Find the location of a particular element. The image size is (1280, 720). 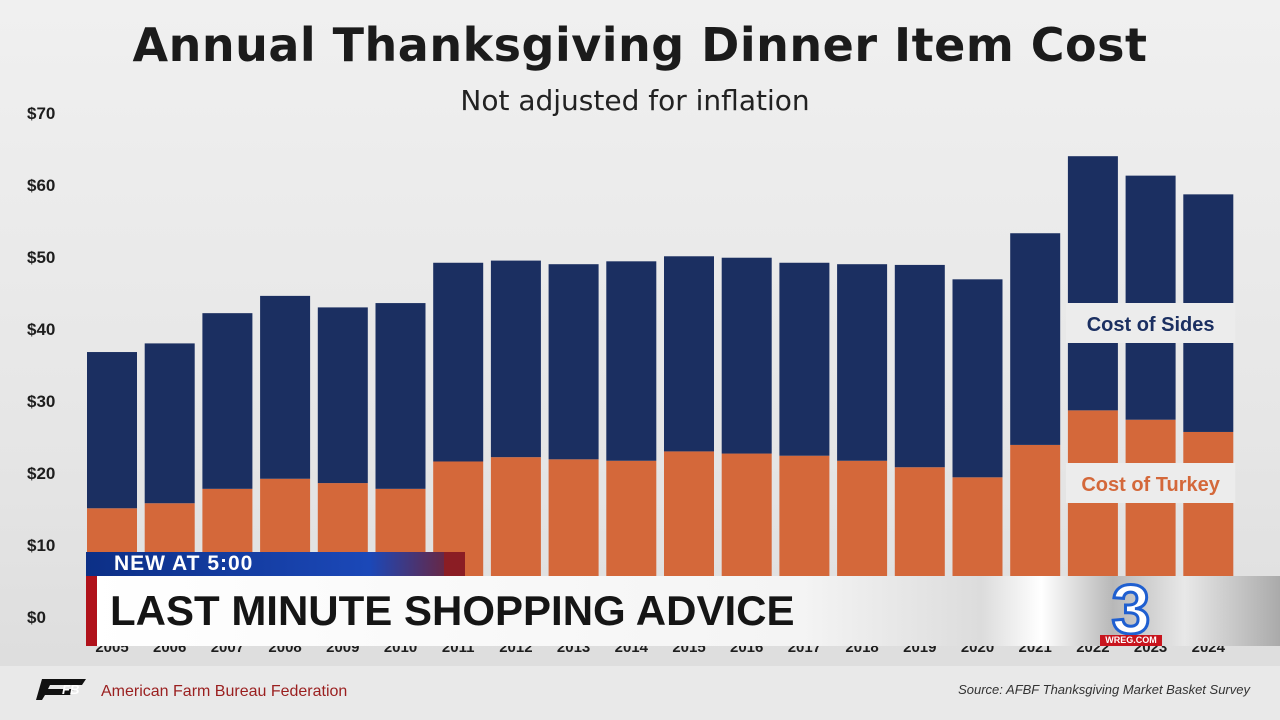

chart-title: Annual Thanksgiving Dinner Item Cost is located at coordinates (640, 45).